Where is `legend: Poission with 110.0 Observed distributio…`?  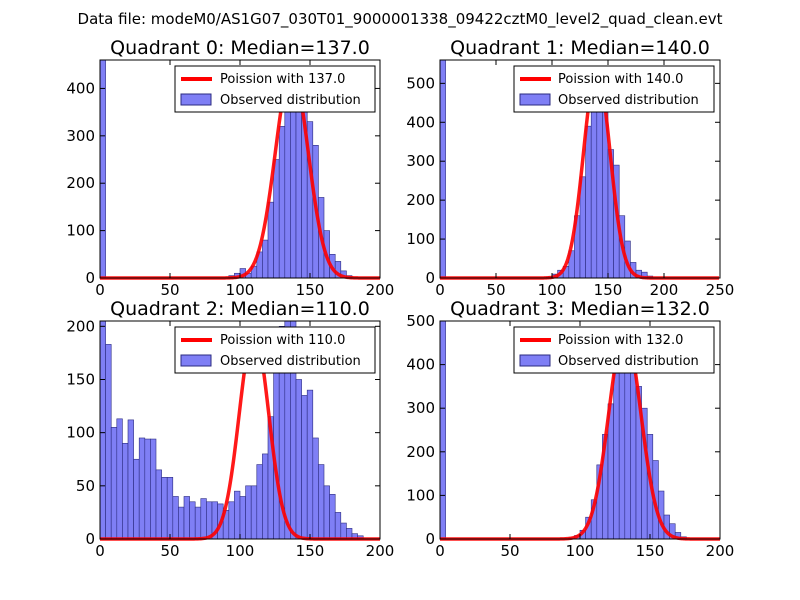 legend: Poission with 110.0 Observed distributio… is located at coordinates (275, 350).